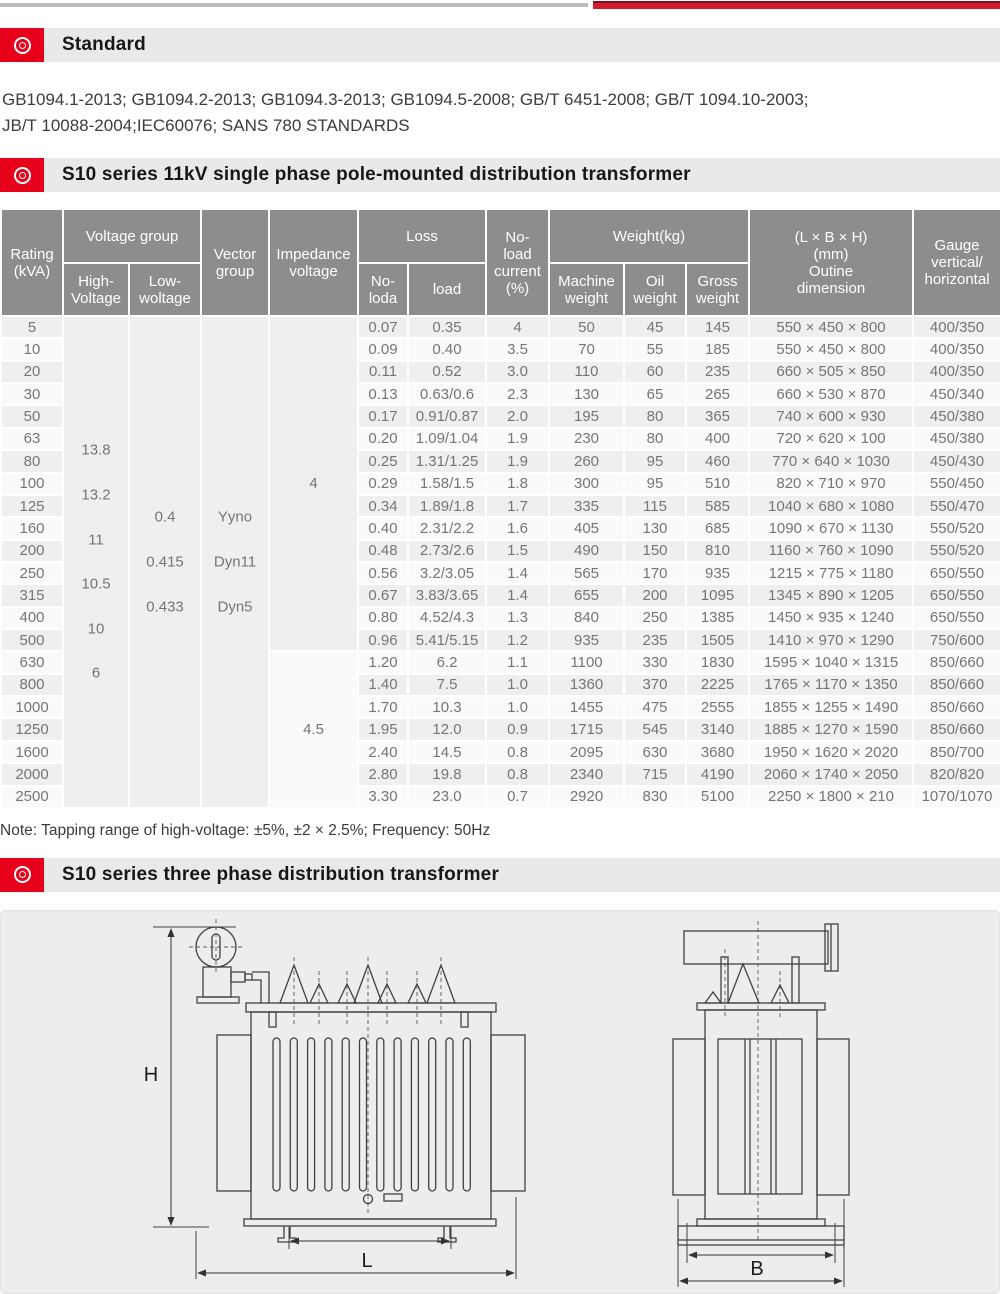 The width and height of the screenshot is (1000, 1294). What do you see at coordinates (518, 662) in the screenshot?
I see `cell-no-load-current: 1.1` at bounding box center [518, 662].